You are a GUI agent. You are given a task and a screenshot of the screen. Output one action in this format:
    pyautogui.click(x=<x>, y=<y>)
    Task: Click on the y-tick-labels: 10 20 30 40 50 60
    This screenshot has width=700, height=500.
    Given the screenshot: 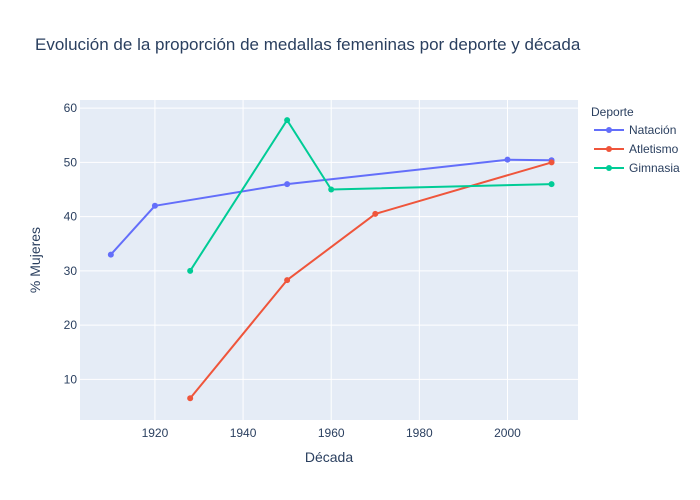 What is the action you would take?
    pyautogui.click(x=71, y=243)
    